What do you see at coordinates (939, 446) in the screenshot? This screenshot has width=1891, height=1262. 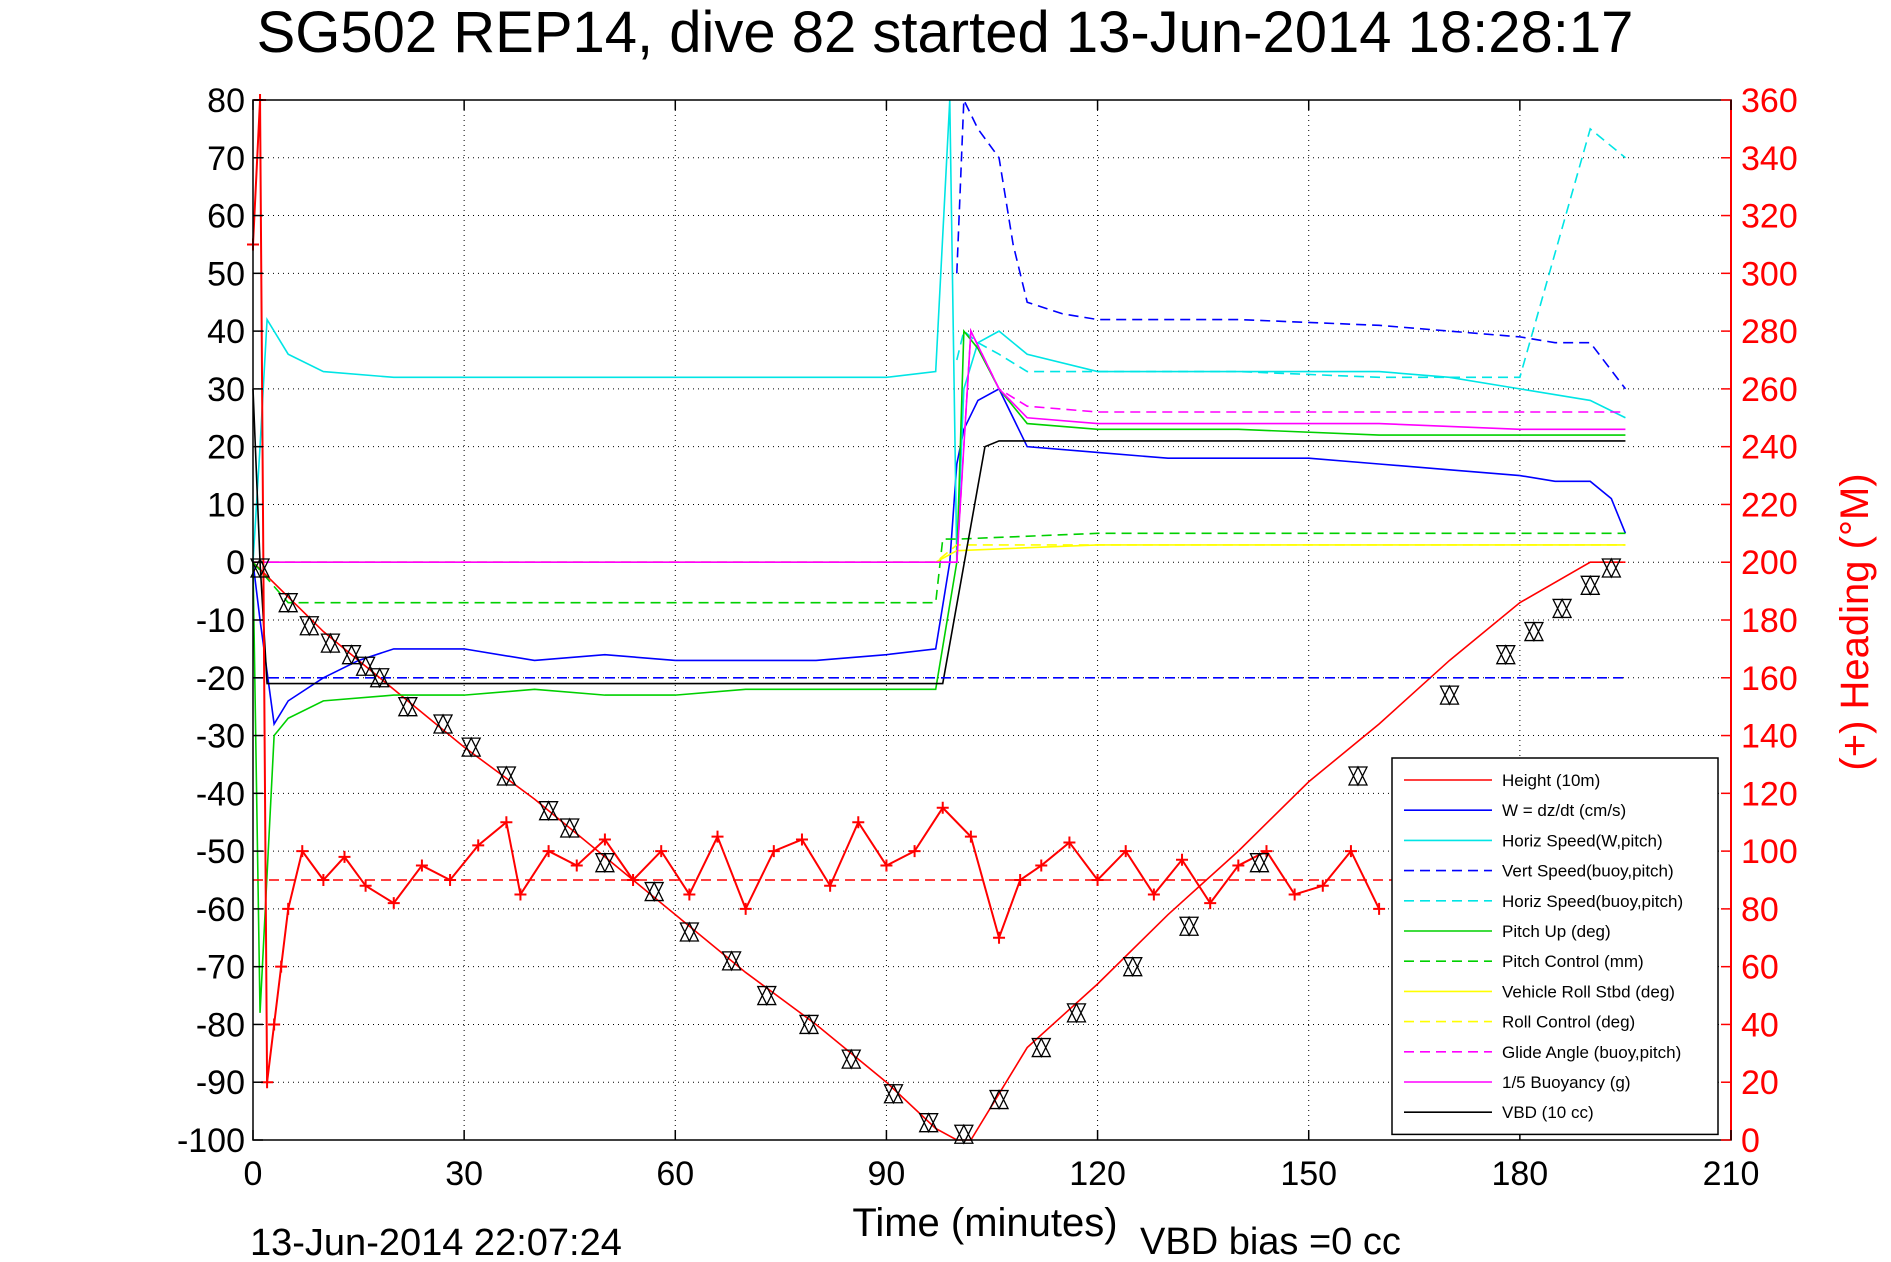 I see `series-line` at bounding box center [939, 446].